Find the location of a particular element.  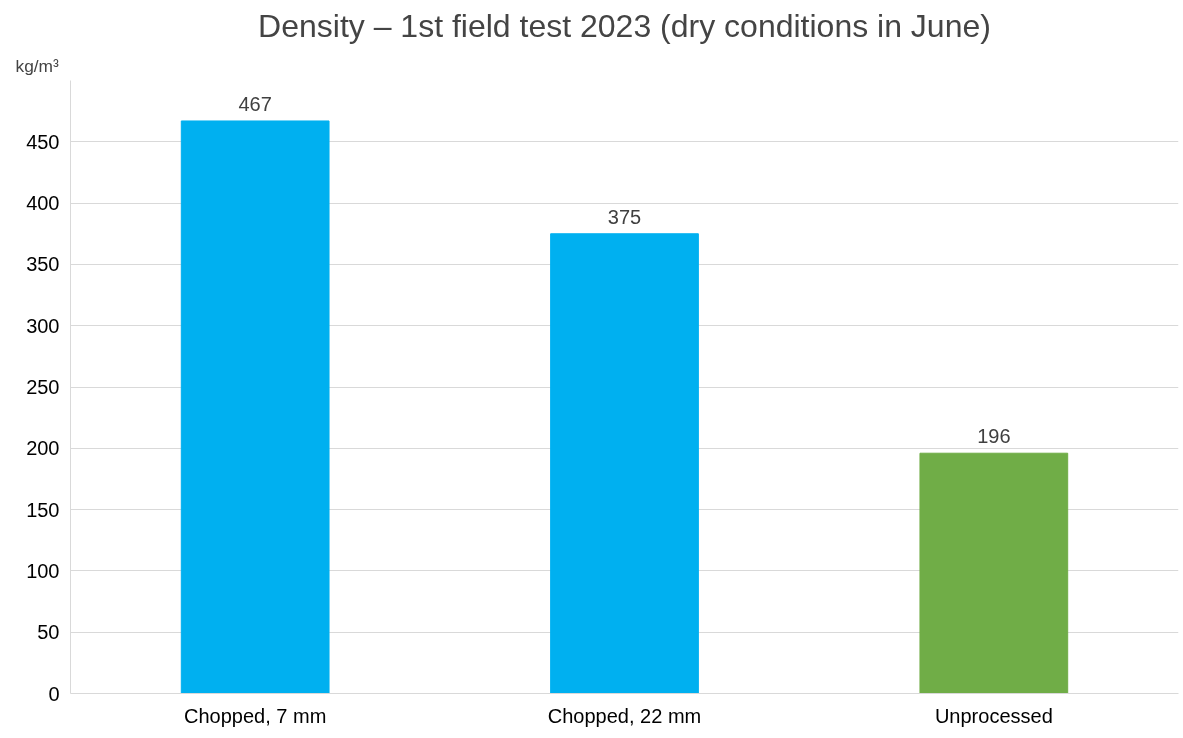

data-label: 196 is located at coordinates (994, 436).